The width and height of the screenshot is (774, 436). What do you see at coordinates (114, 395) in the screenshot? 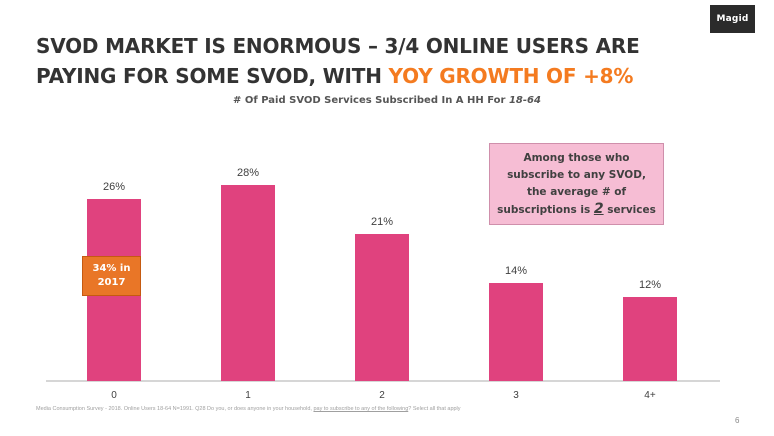
I see `tick-label-0: 0` at bounding box center [114, 395].